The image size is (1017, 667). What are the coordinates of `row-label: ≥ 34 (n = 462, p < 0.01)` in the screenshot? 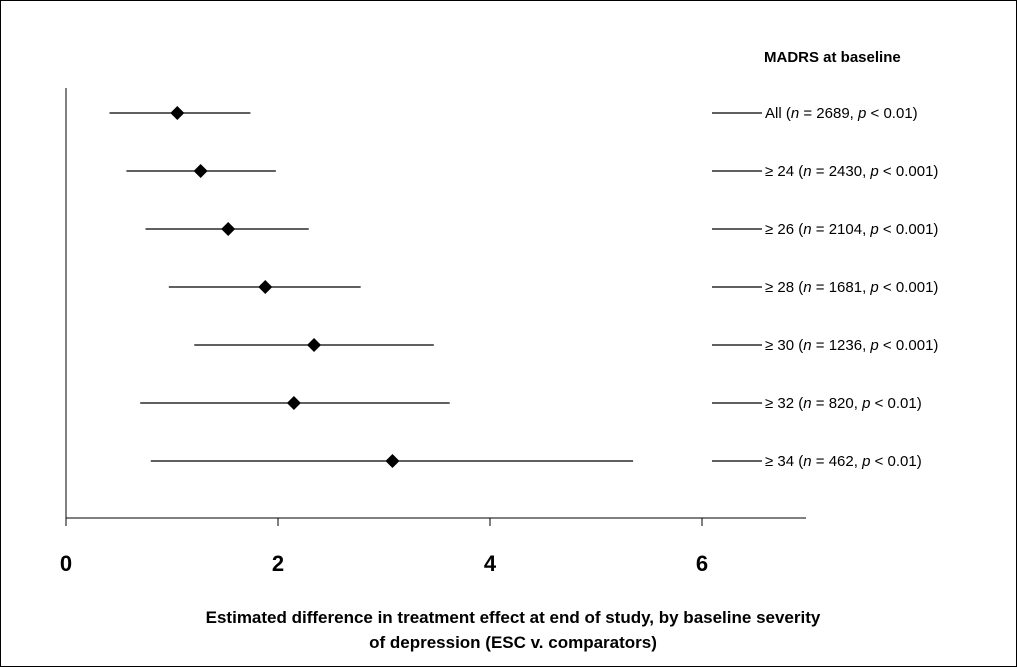 It's located at (843, 461).